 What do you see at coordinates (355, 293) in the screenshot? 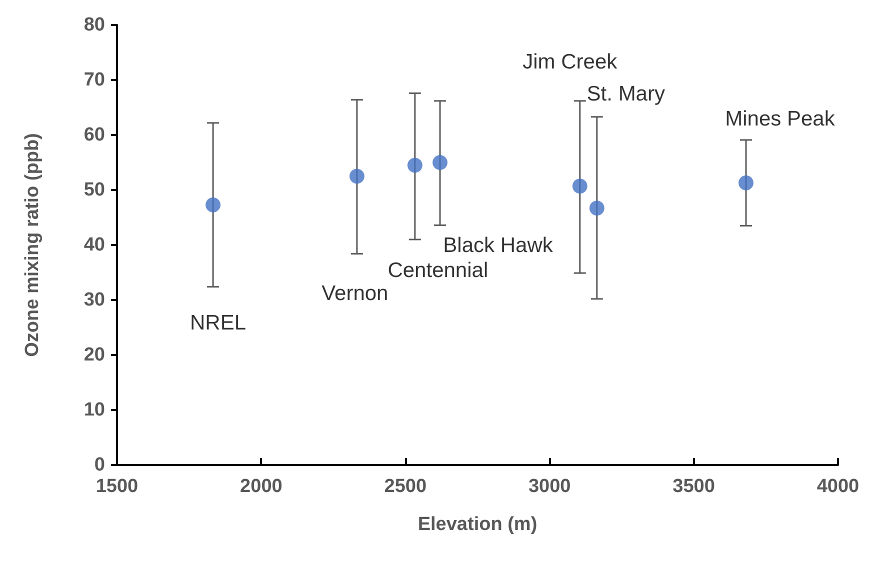
I see `annotation: Vernon` at bounding box center [355, 293].